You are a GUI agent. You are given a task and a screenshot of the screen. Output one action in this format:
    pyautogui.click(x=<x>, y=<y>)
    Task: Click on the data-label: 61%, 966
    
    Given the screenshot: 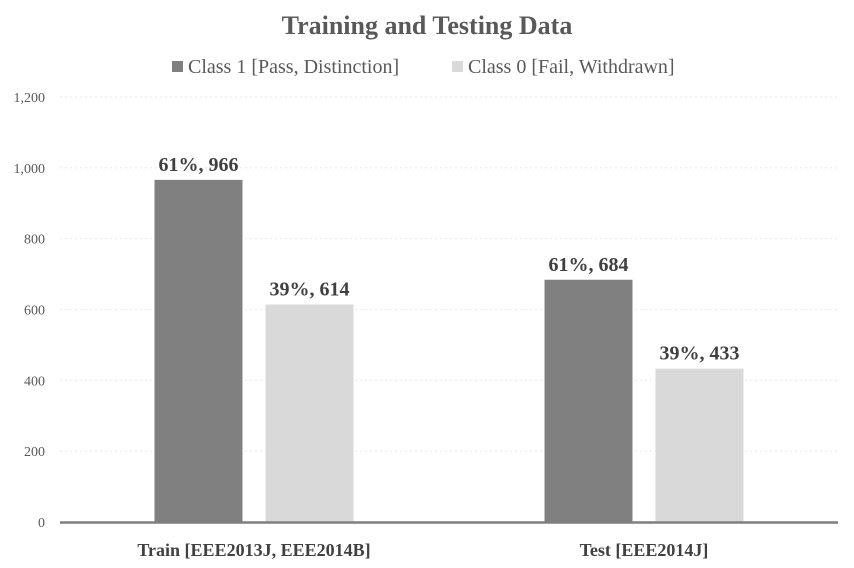 What is the action you would take?
    pyautogui.click(x=199, y=165)
    